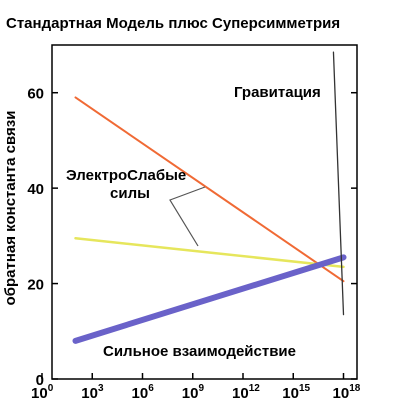 This screenshot has width=418, height=400. I want to click on x-tick-label: 1018, so click(347, 391).